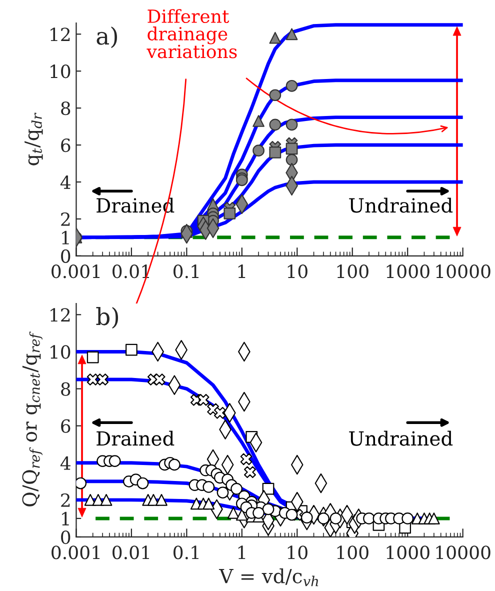 The image size is (495, 591). Describe the element at coordinates (191, 33) in the screenshot. I see `annotation: Different drainage variations` at that location.